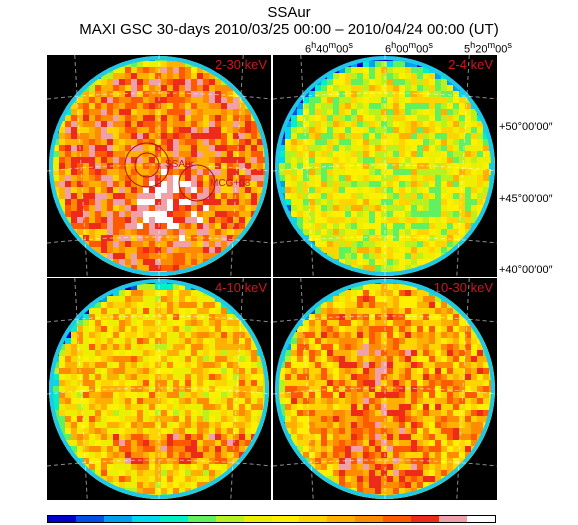 This screenshot has width=578, height=525. Describe the element at coordinates (289, 12) in the screenshot. I see `chart-title: SSAur` at that location.